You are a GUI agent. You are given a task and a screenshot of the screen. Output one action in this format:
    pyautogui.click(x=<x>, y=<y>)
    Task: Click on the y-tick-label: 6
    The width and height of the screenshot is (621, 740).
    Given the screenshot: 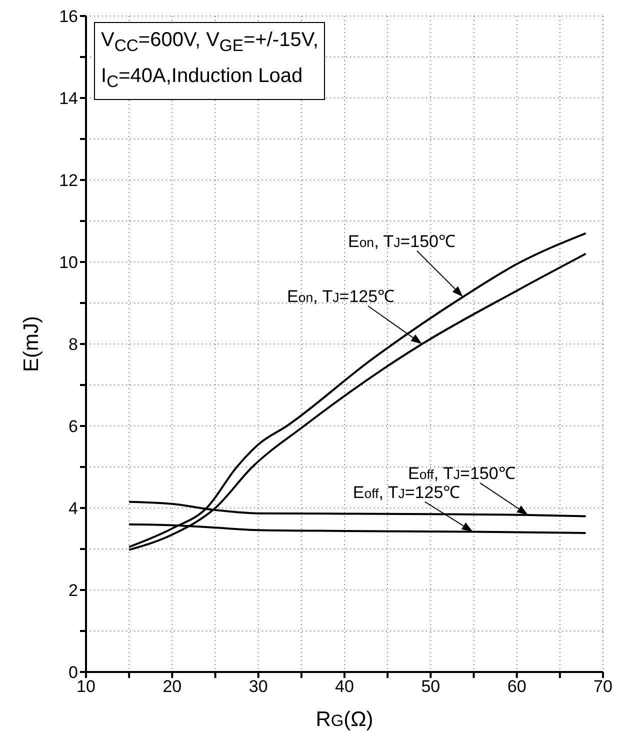 What is the action you would take?
    pyautogui.click(x=73, y=426)
    